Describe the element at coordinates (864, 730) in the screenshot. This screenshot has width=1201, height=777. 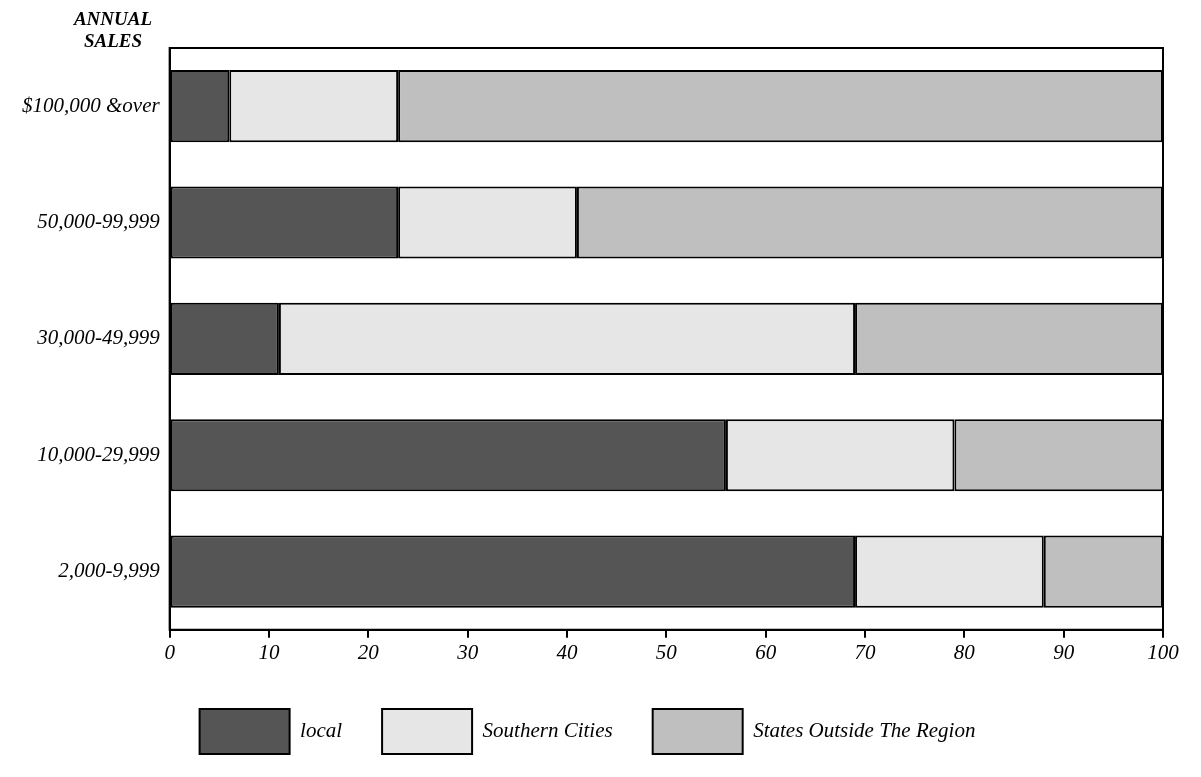
I see `legend-label: States Outside The Region` at that location.